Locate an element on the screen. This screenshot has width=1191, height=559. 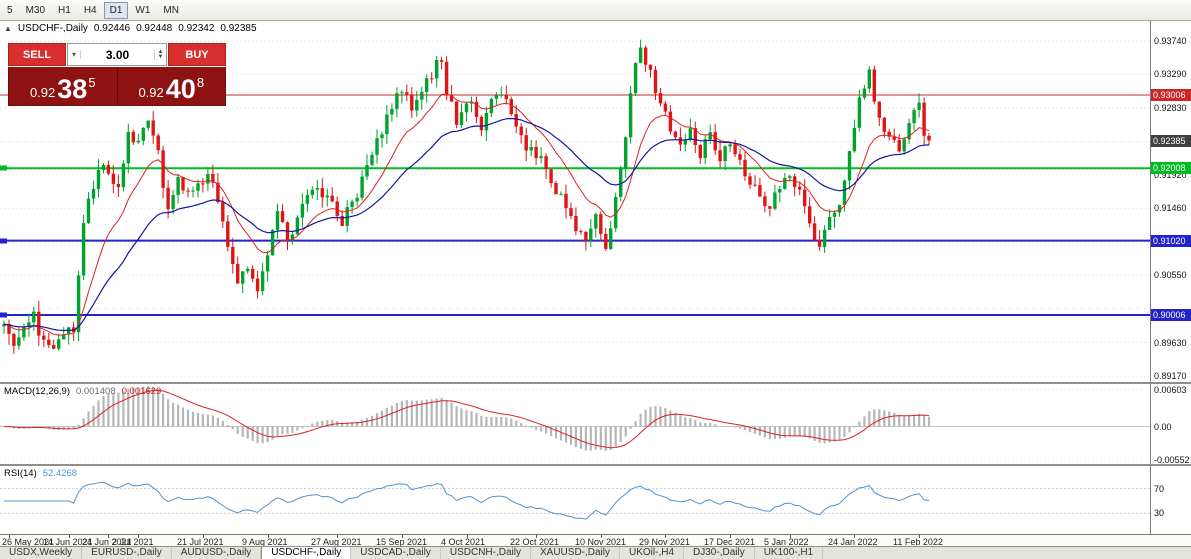
macd-label: MACD(12,26,9) 0.001408 0.001629 is located at coordinates (82, 391).